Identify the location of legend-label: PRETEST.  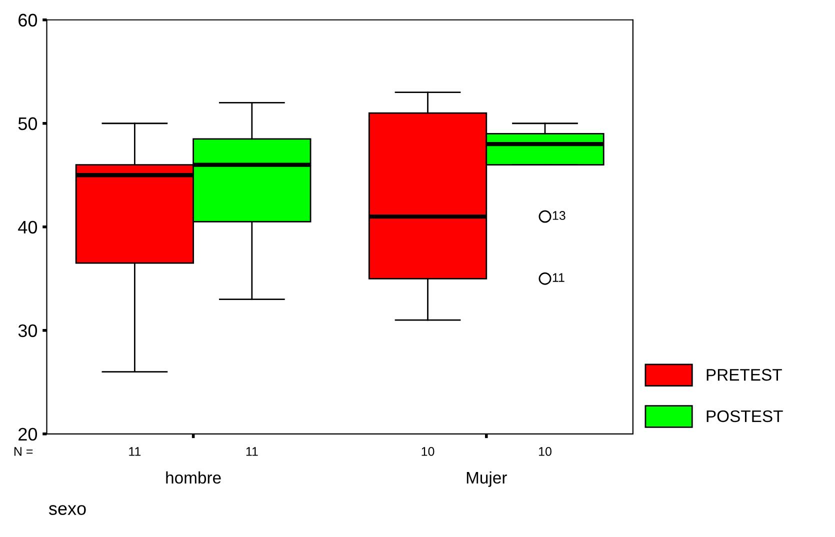
(744, 374).